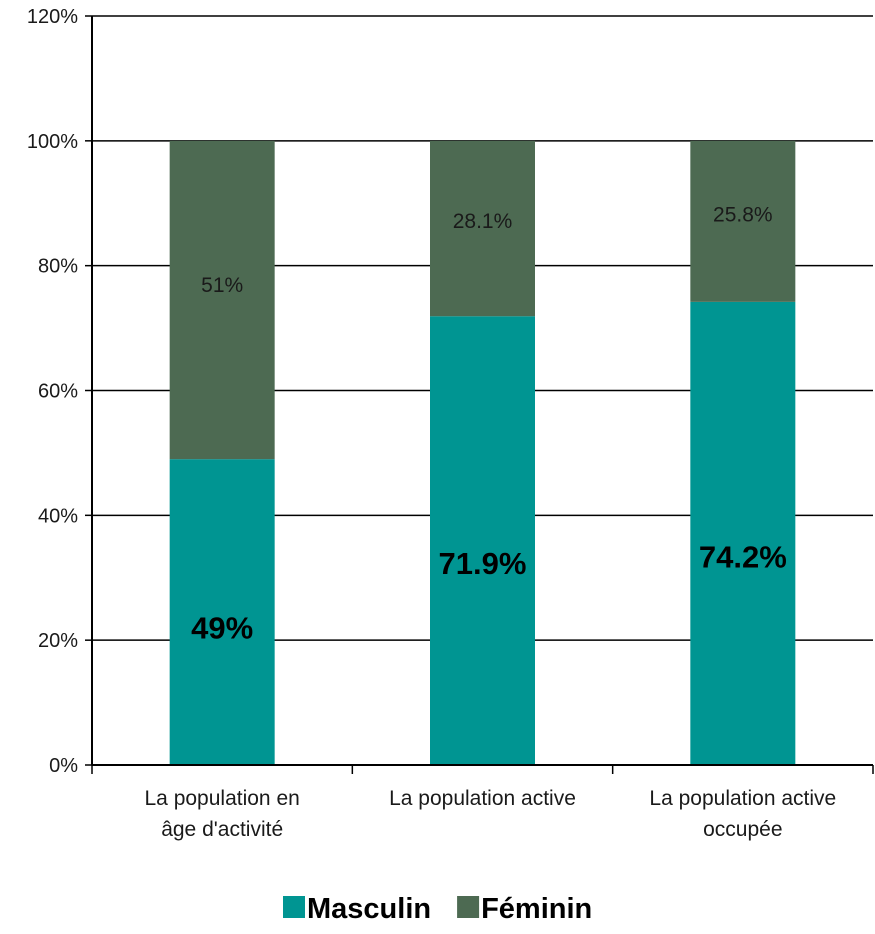  Describe the element at coordinates (58, 267) in the screenshot. I see `y-tick-label: 80%` at that location.